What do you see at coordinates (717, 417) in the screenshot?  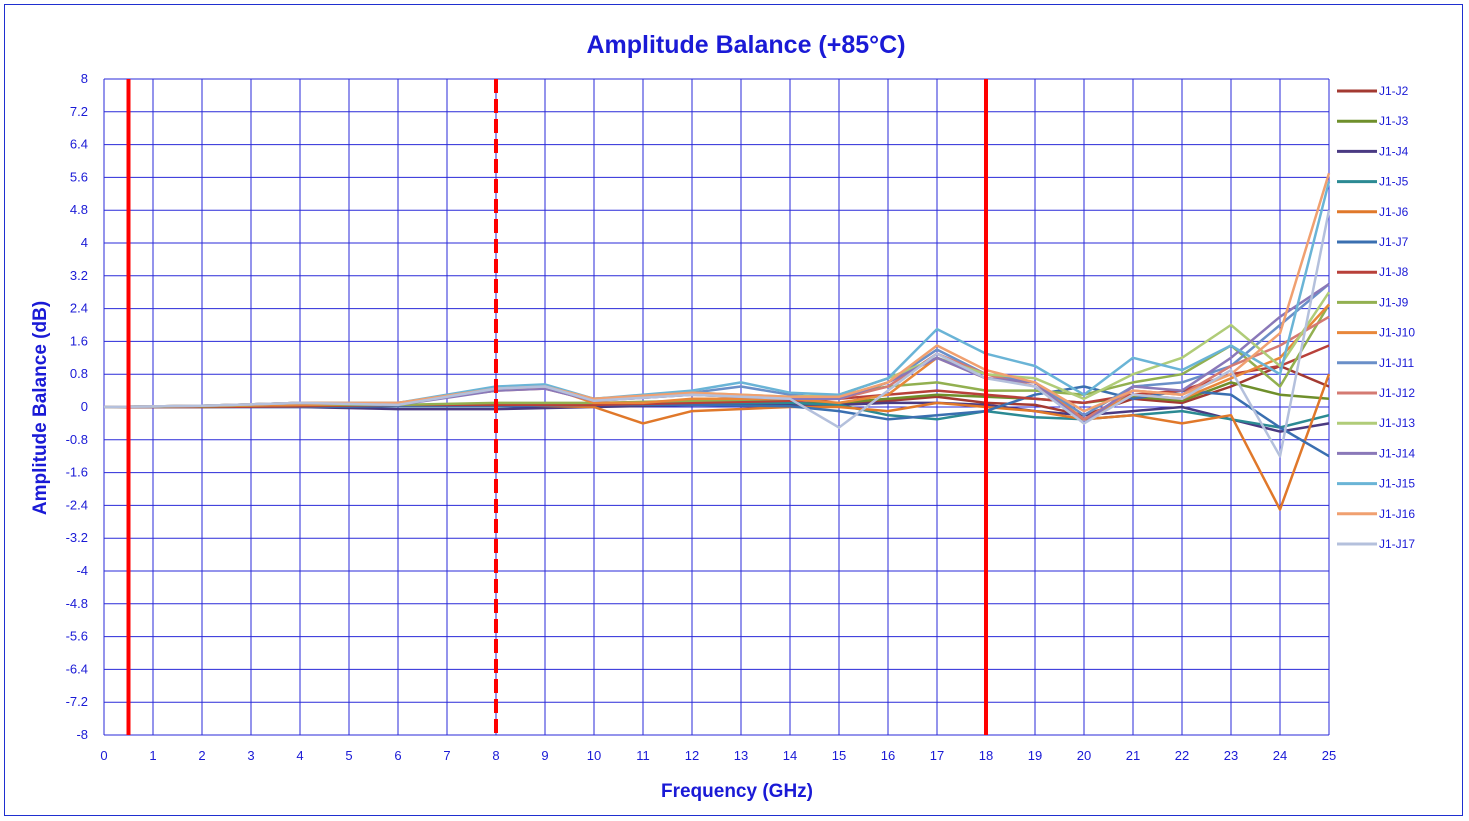 I see `series-line` at bounding box center [717, 417].